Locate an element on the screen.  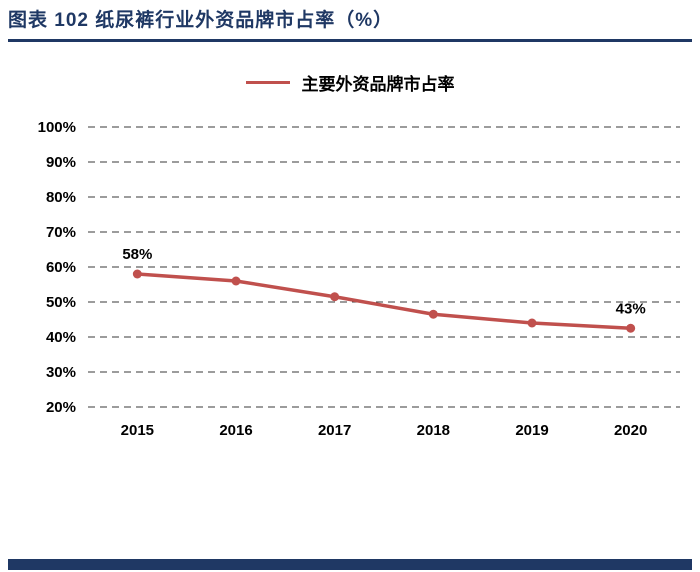
title-underline is located at coordinates (350, 40).